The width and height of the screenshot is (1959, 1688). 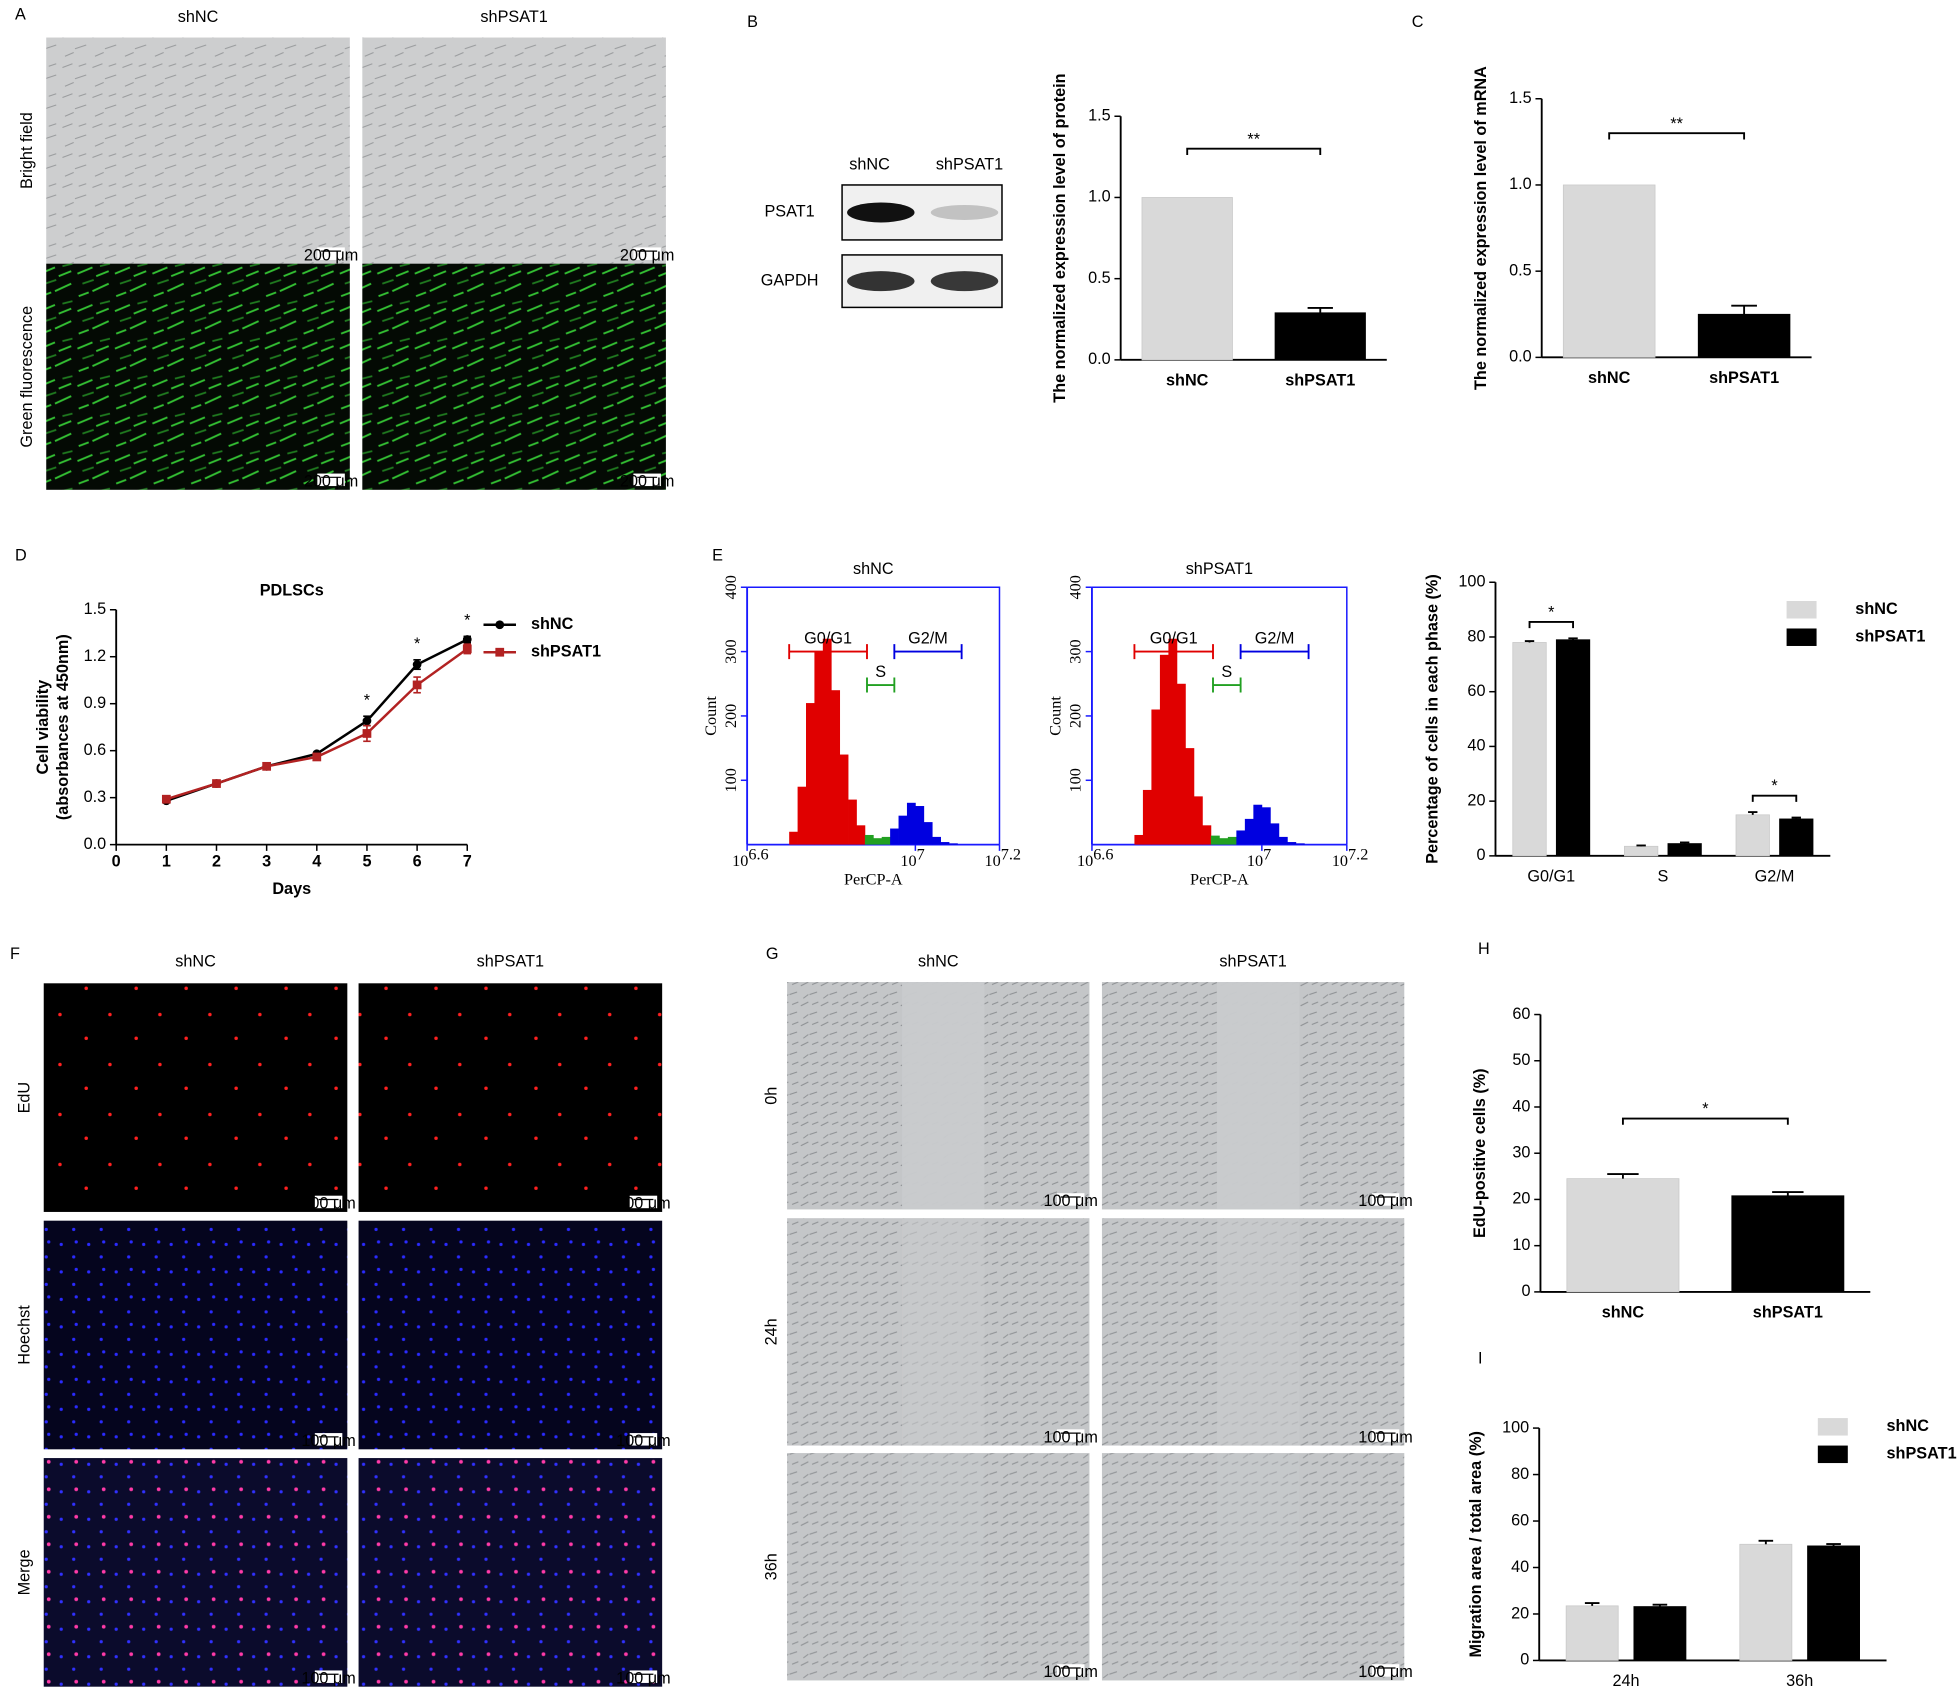 What do you see at coordinates (1908, 1426) in the screenshot?
I see `legend-label: shNC` at bounding box center [1908, 1426].